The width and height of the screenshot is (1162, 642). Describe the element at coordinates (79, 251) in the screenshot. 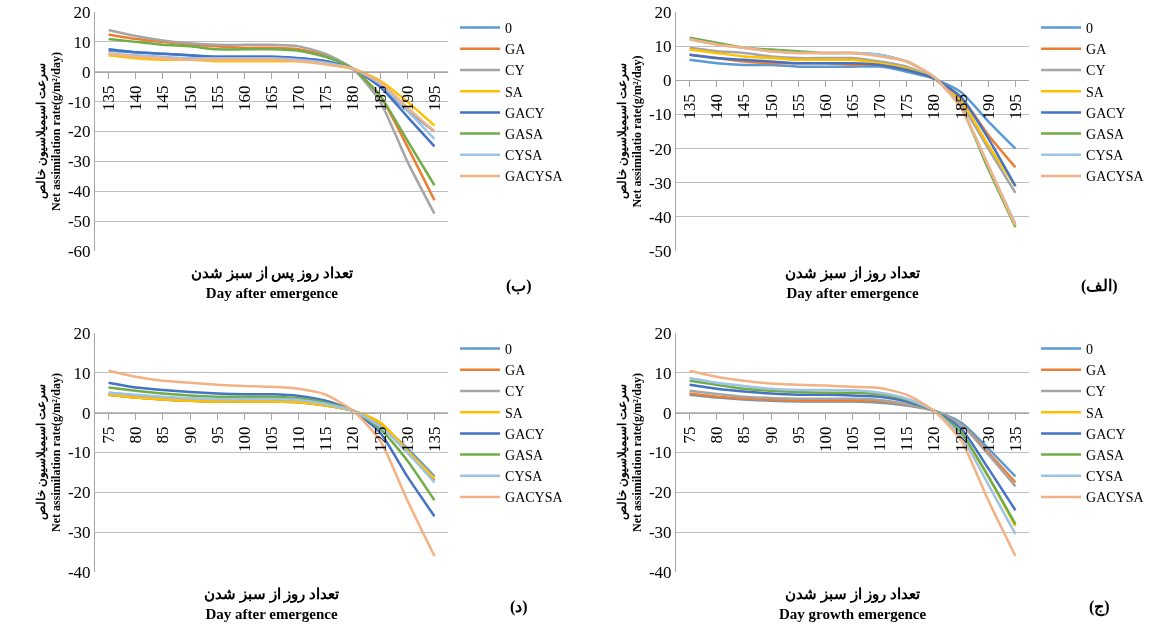

I see `y-tick-label: -60` at that location.